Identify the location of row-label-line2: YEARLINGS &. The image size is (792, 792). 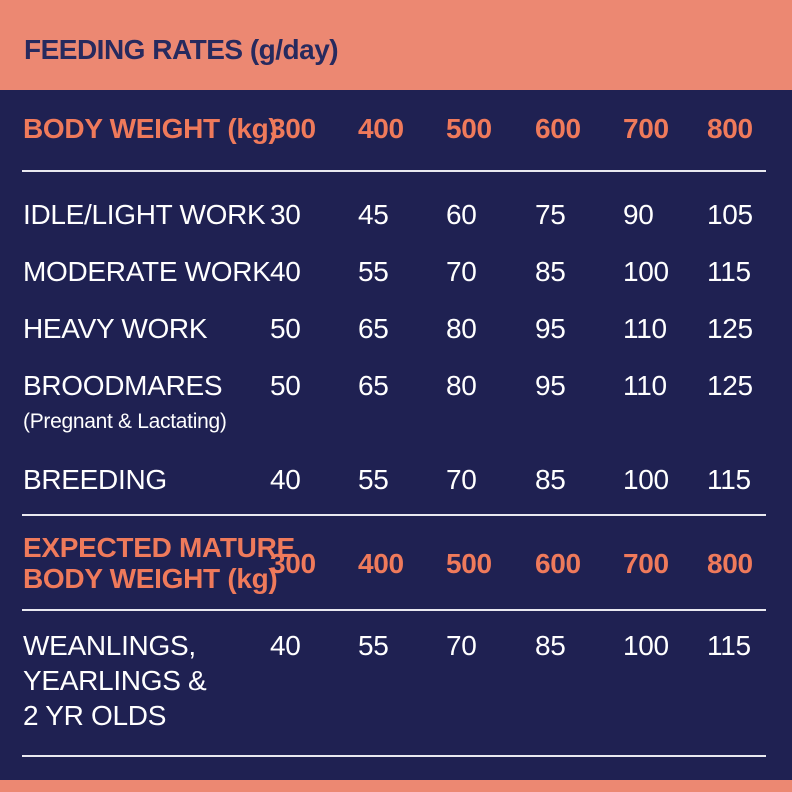
(115, 680).